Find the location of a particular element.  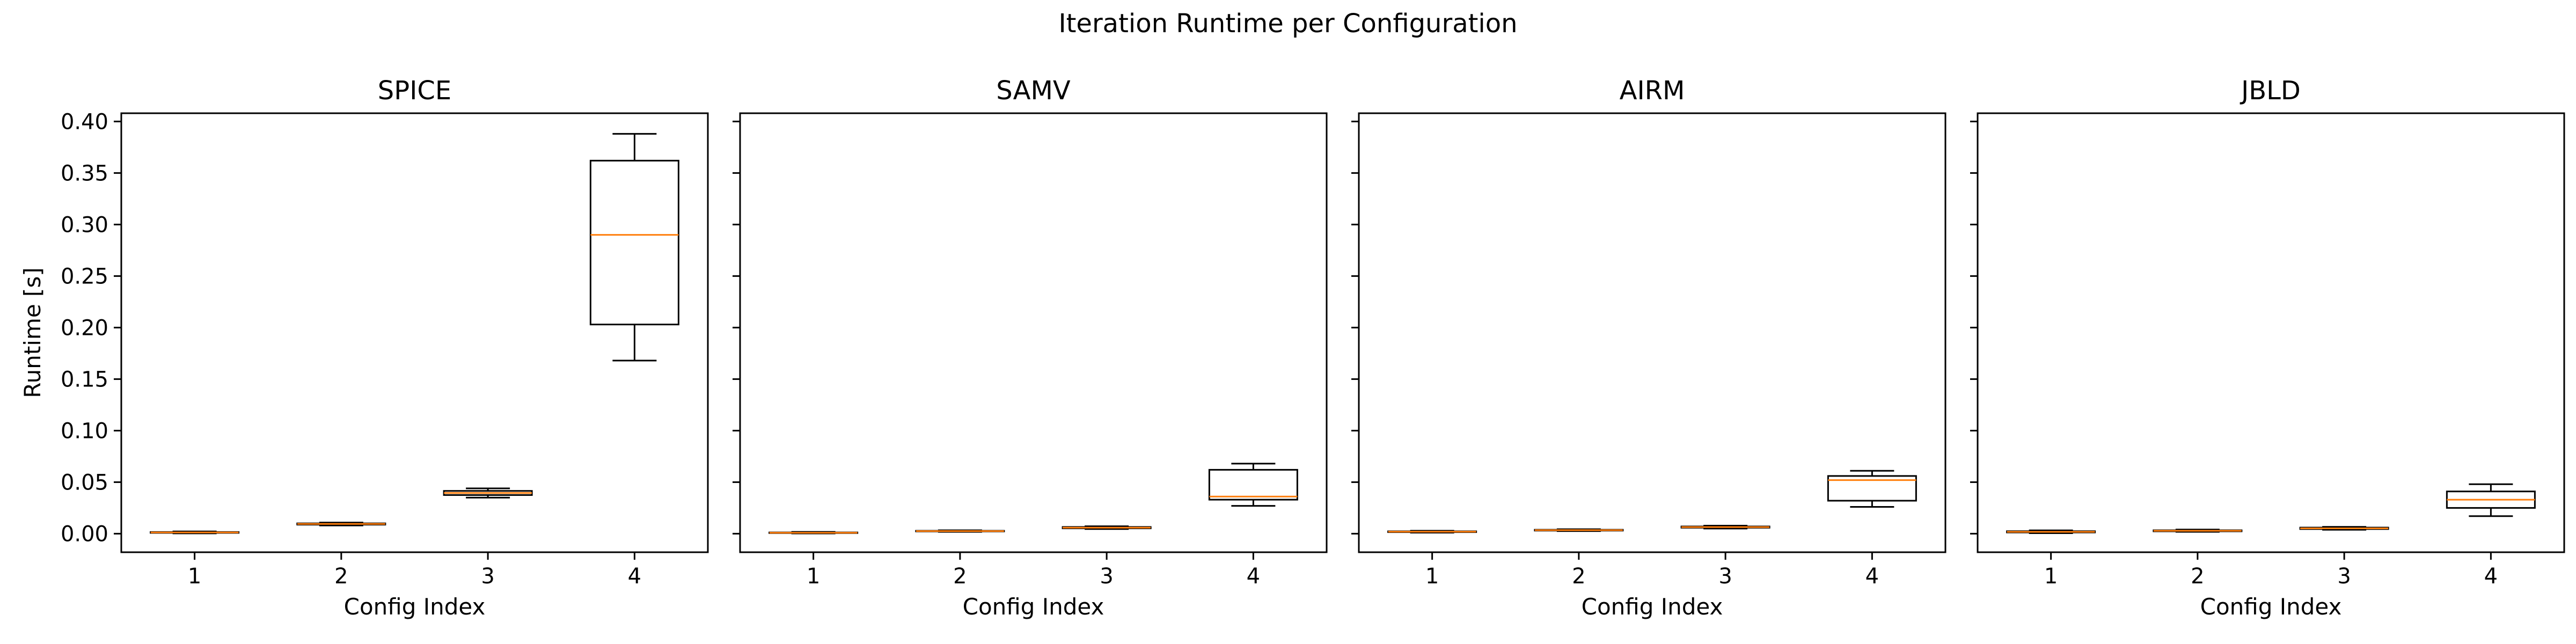

panel-title: JBLD is located at coordinates (2270, 91).